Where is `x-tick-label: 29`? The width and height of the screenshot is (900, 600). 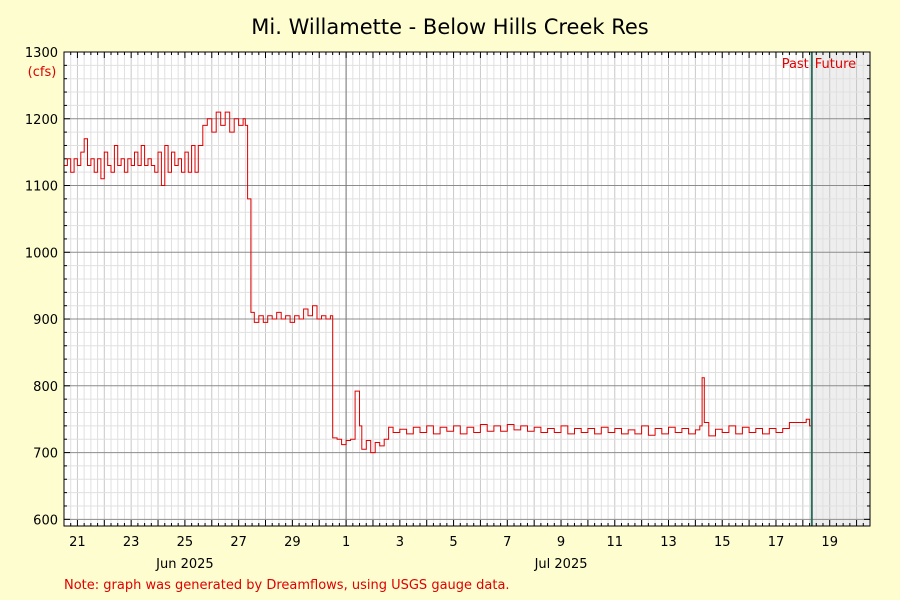 x-tick-label: 29 is located at coordinates (292, 542).